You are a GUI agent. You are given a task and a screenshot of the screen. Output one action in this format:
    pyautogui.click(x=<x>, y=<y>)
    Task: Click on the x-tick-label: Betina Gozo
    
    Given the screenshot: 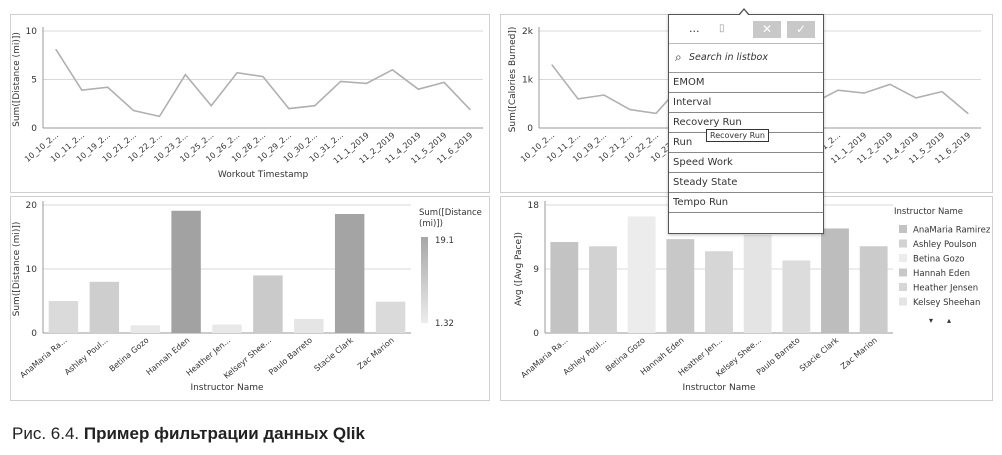 What is the action you would take?
    pyautogui.click(x=129, y=355)
    